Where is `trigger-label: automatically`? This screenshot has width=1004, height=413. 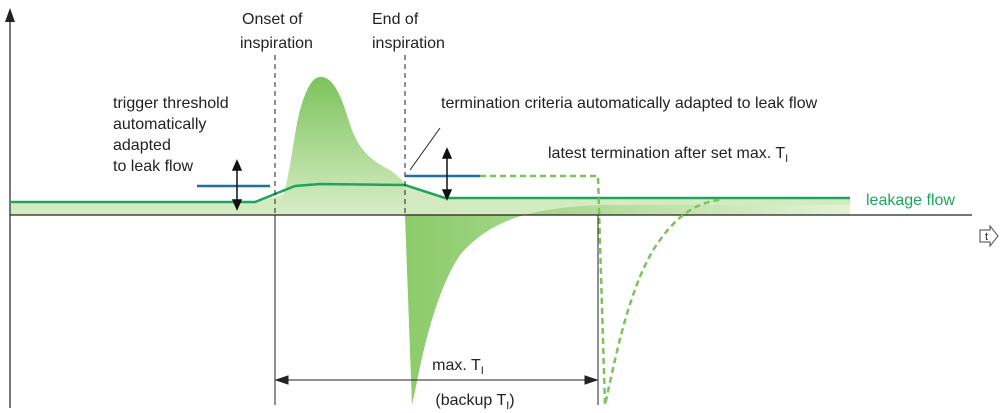
trigger-label: automatically is located at coordinates (159, 124).